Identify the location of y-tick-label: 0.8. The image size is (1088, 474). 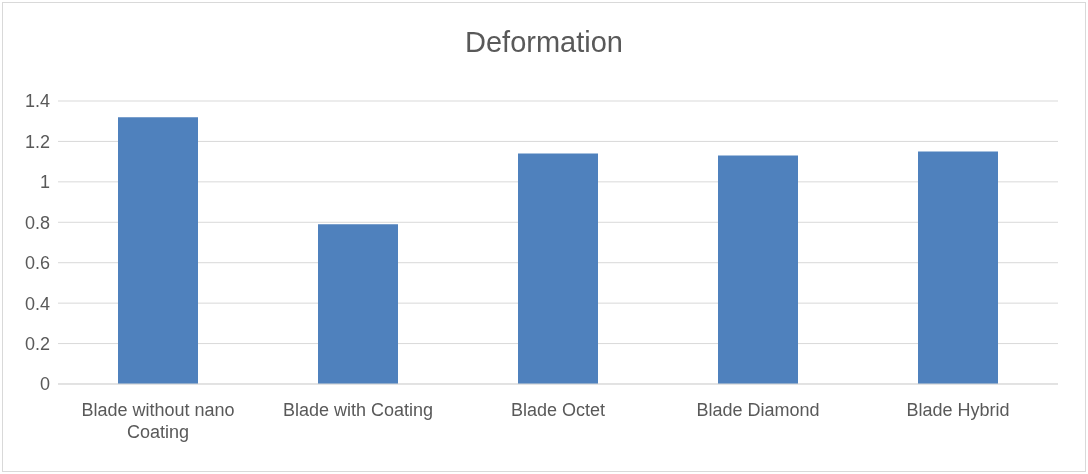
(37, 222).